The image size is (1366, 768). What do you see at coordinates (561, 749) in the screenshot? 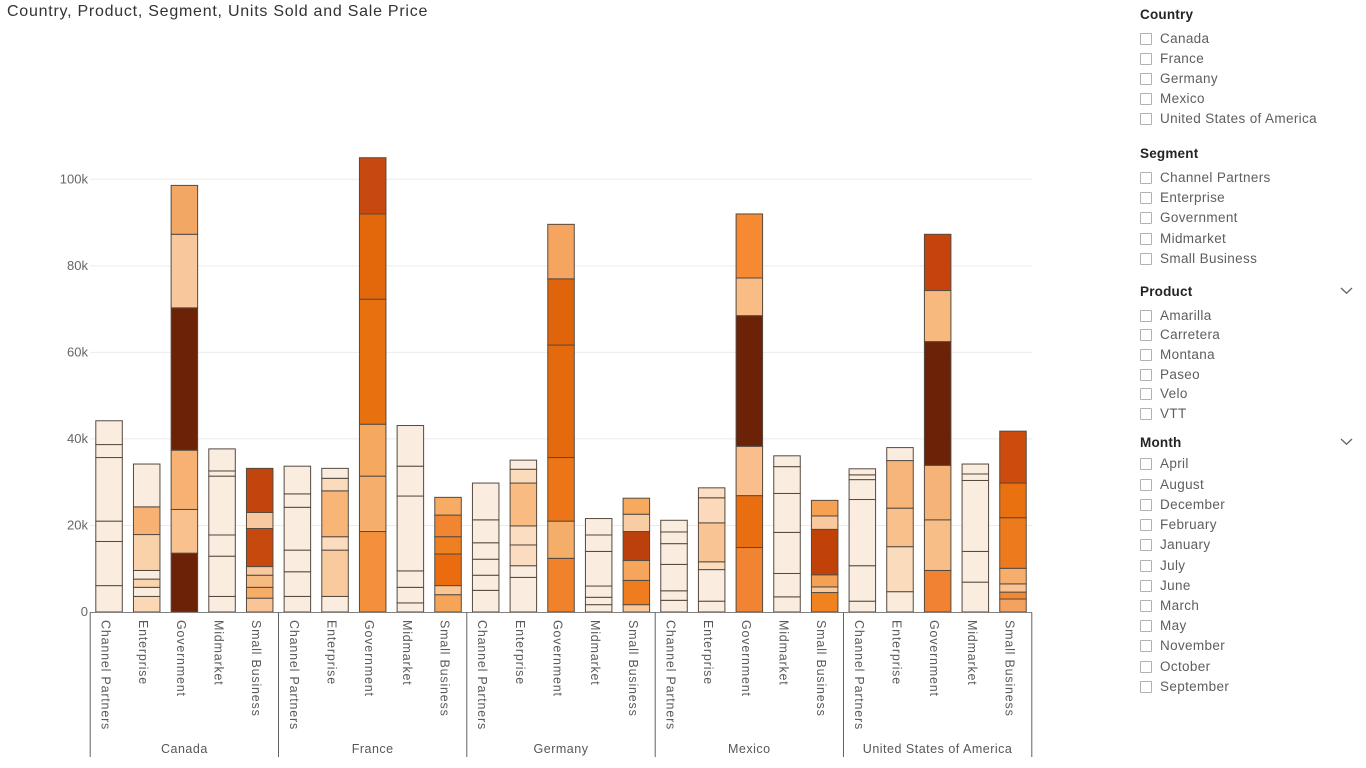
I see `svg-text: Germany` at bounding box center [561, 749].